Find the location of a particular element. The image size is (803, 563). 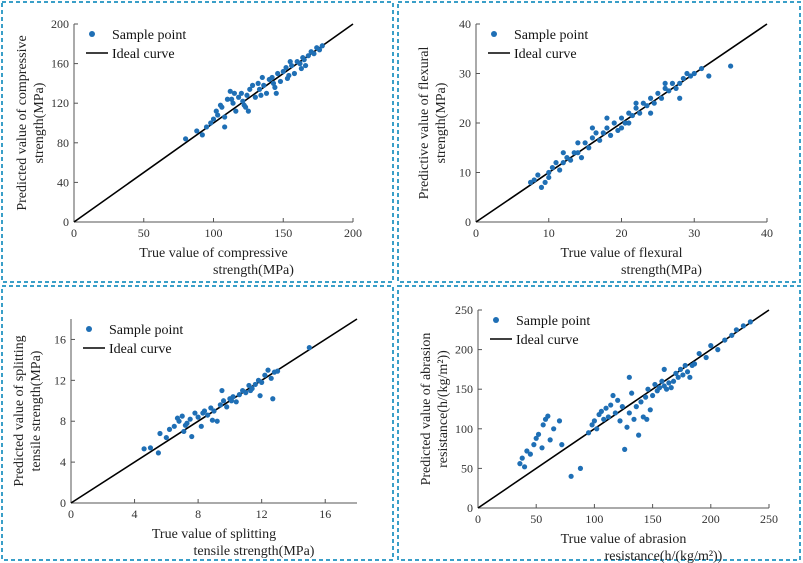

y-axis-label-line-2: strength(MPa) is located at coordinates (39, 122).